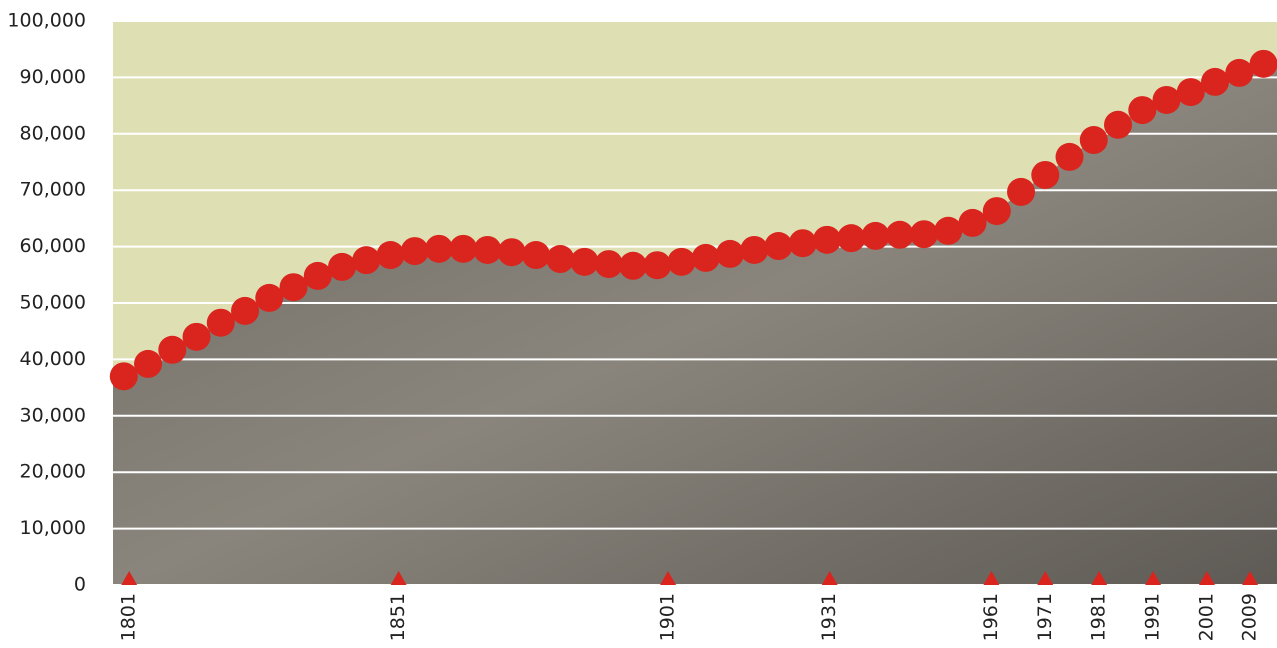 This screenshot has width=1277, height=648. What do you see at coordinates (53, 133) in the screenshot?
I see `y-tick-label: 80,000` at bounding box center [53, 133].